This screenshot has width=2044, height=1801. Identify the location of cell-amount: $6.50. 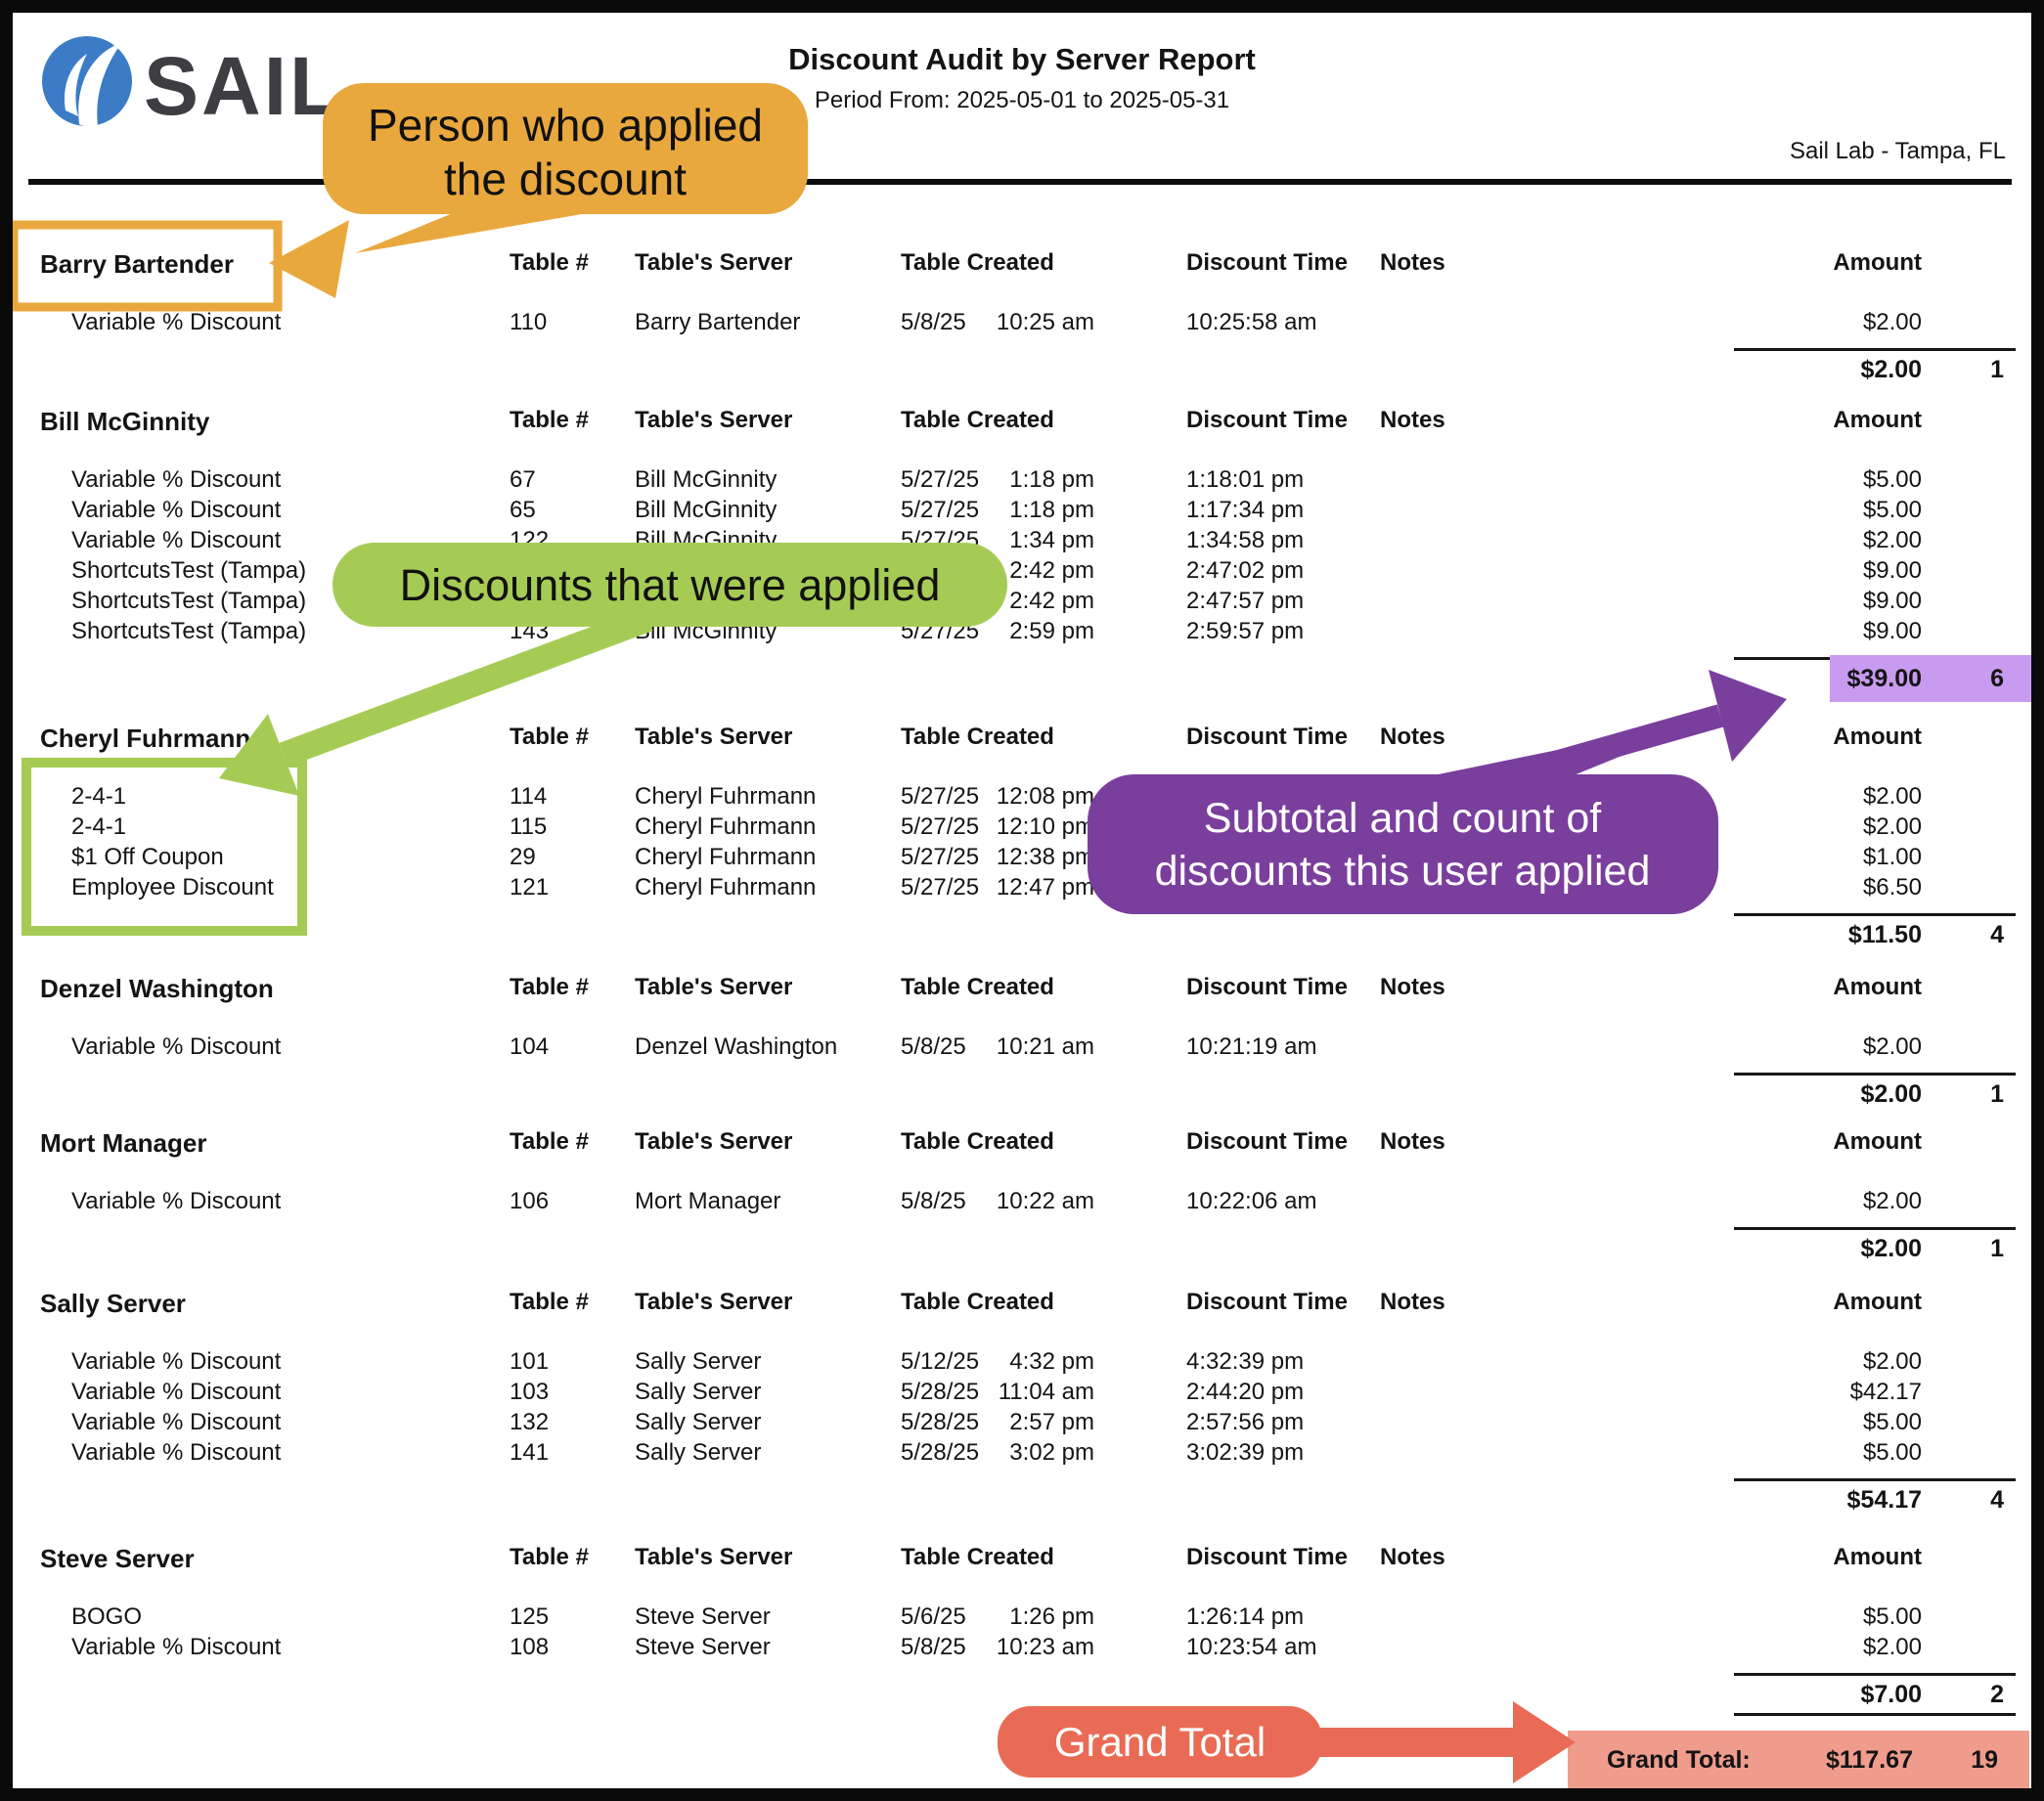
(1892, 887).